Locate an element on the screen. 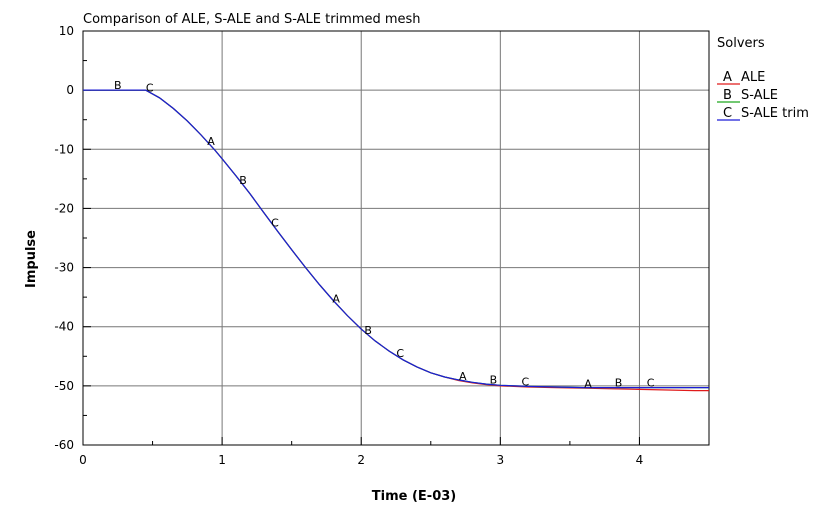 This screenshot has width=829, height=517. legend-label: ALE is located at coordinates (753, 77).